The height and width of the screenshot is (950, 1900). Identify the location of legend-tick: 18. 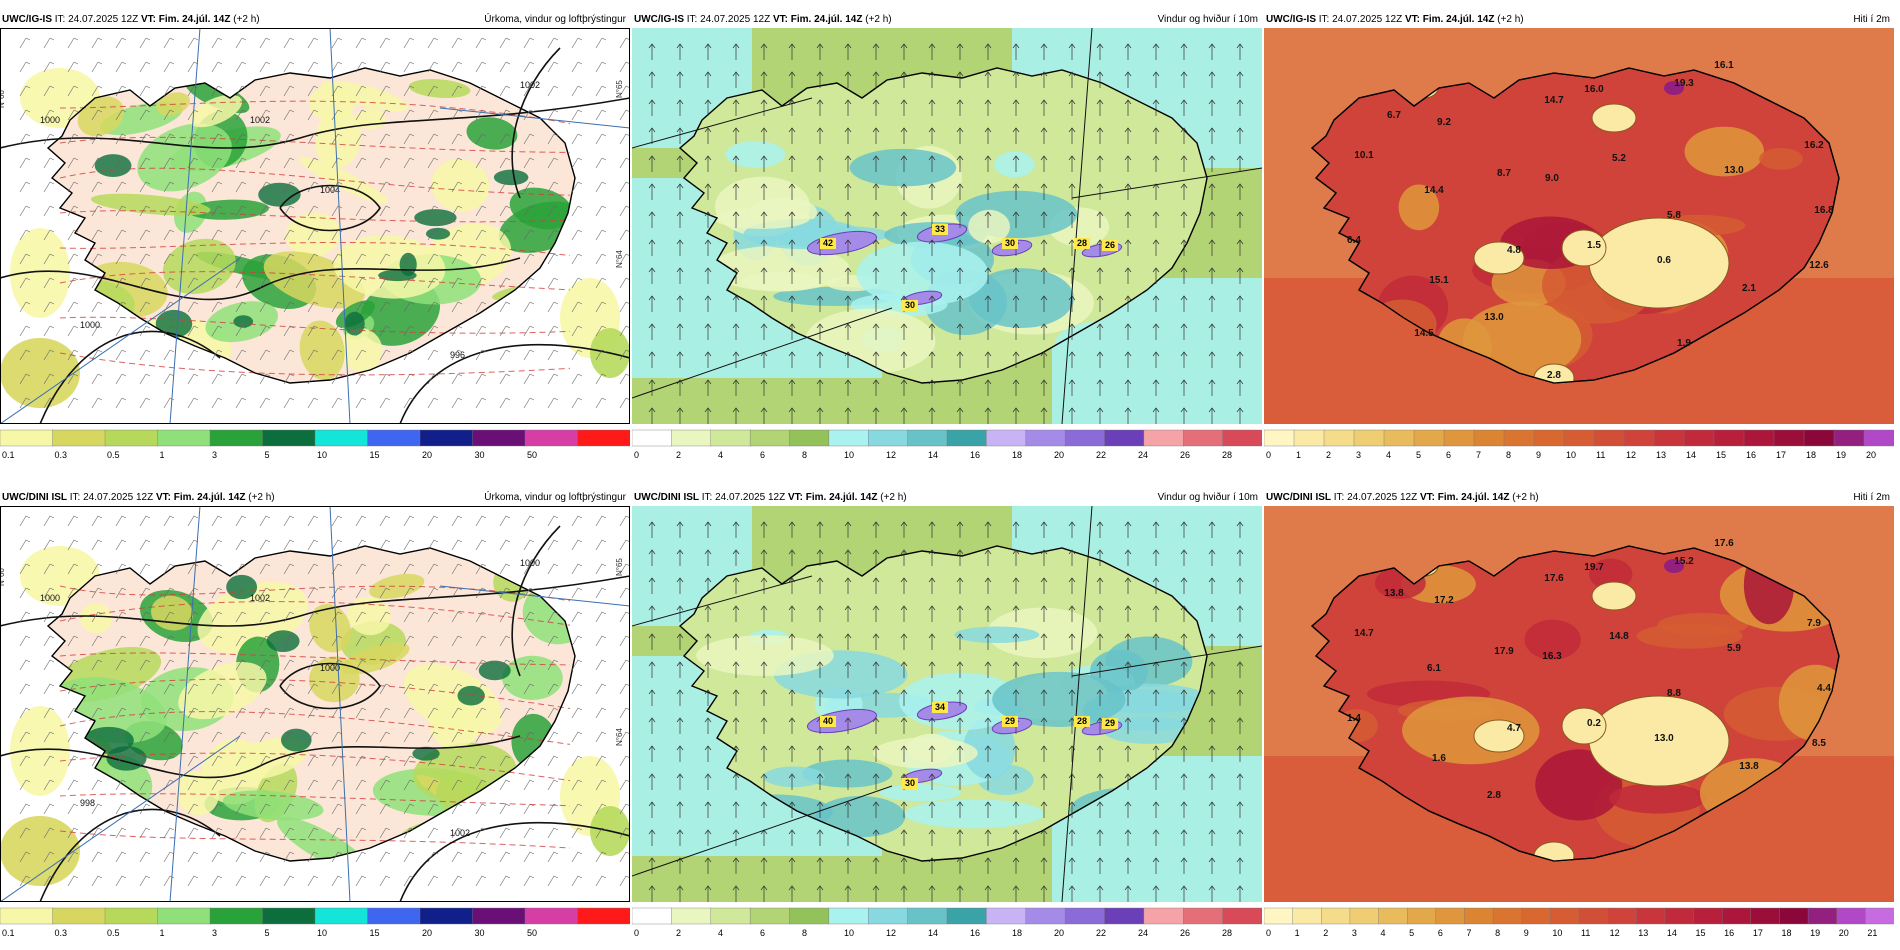
(1017, 455).